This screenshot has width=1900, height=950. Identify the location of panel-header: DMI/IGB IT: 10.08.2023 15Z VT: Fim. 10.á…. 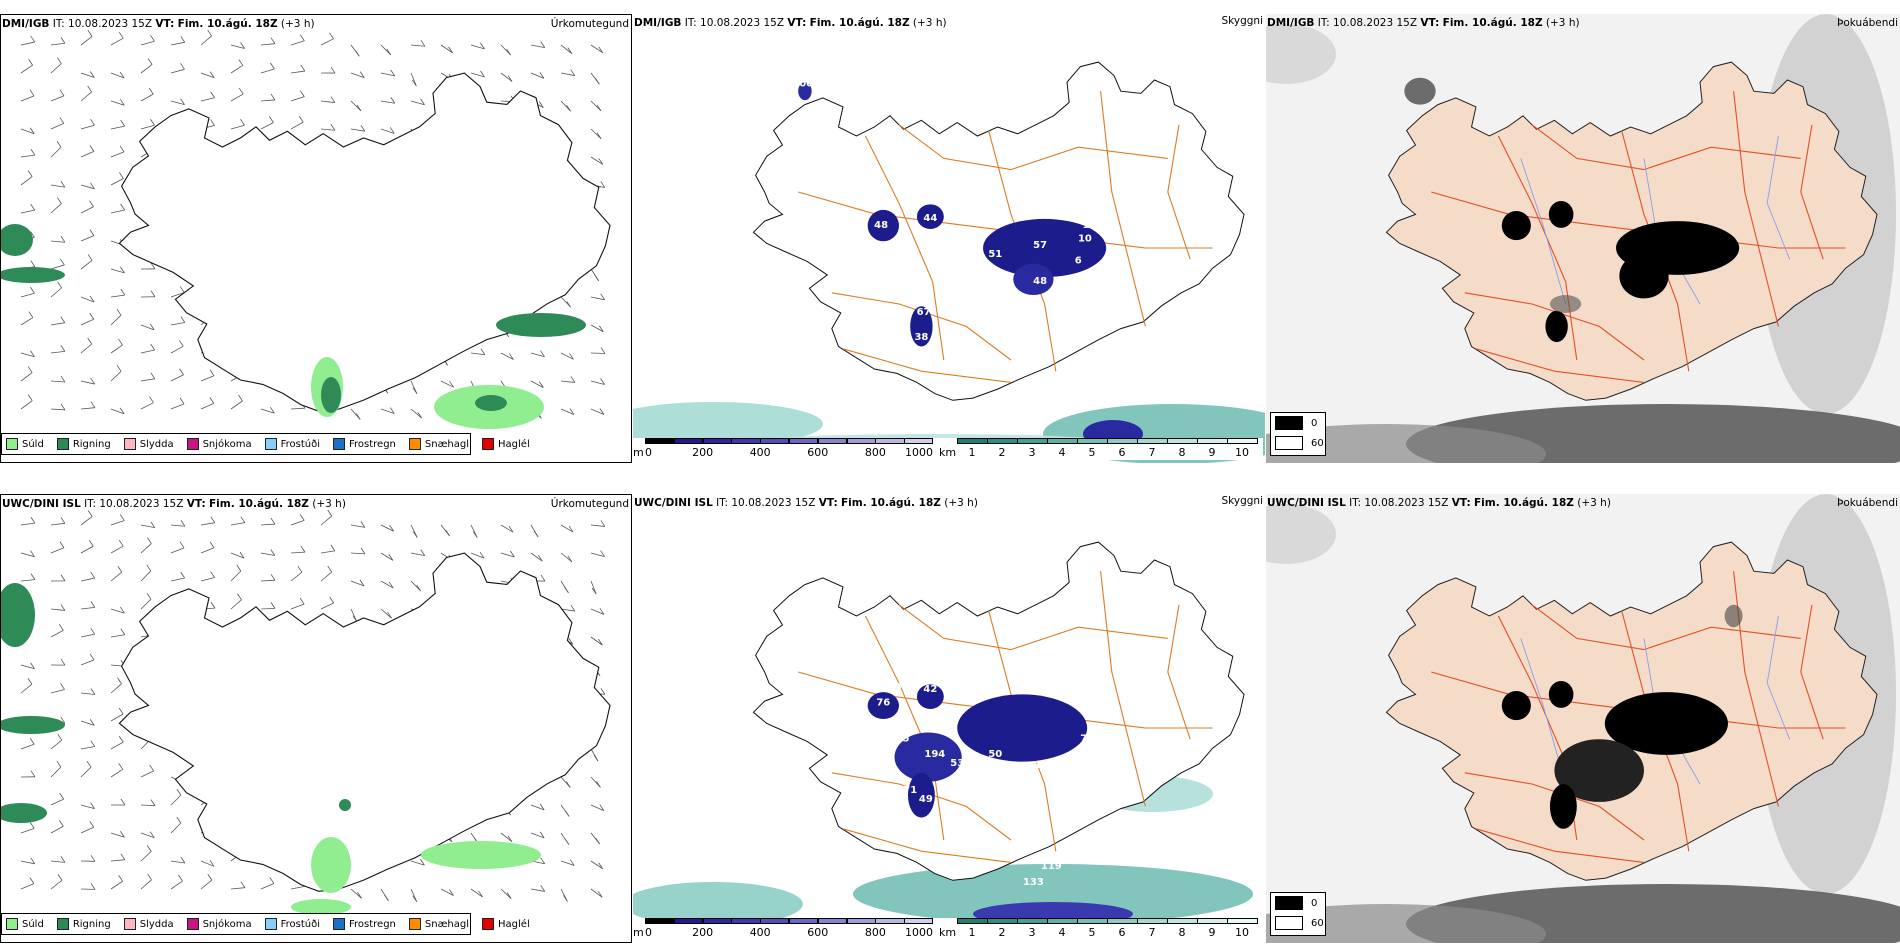
(158, 24).